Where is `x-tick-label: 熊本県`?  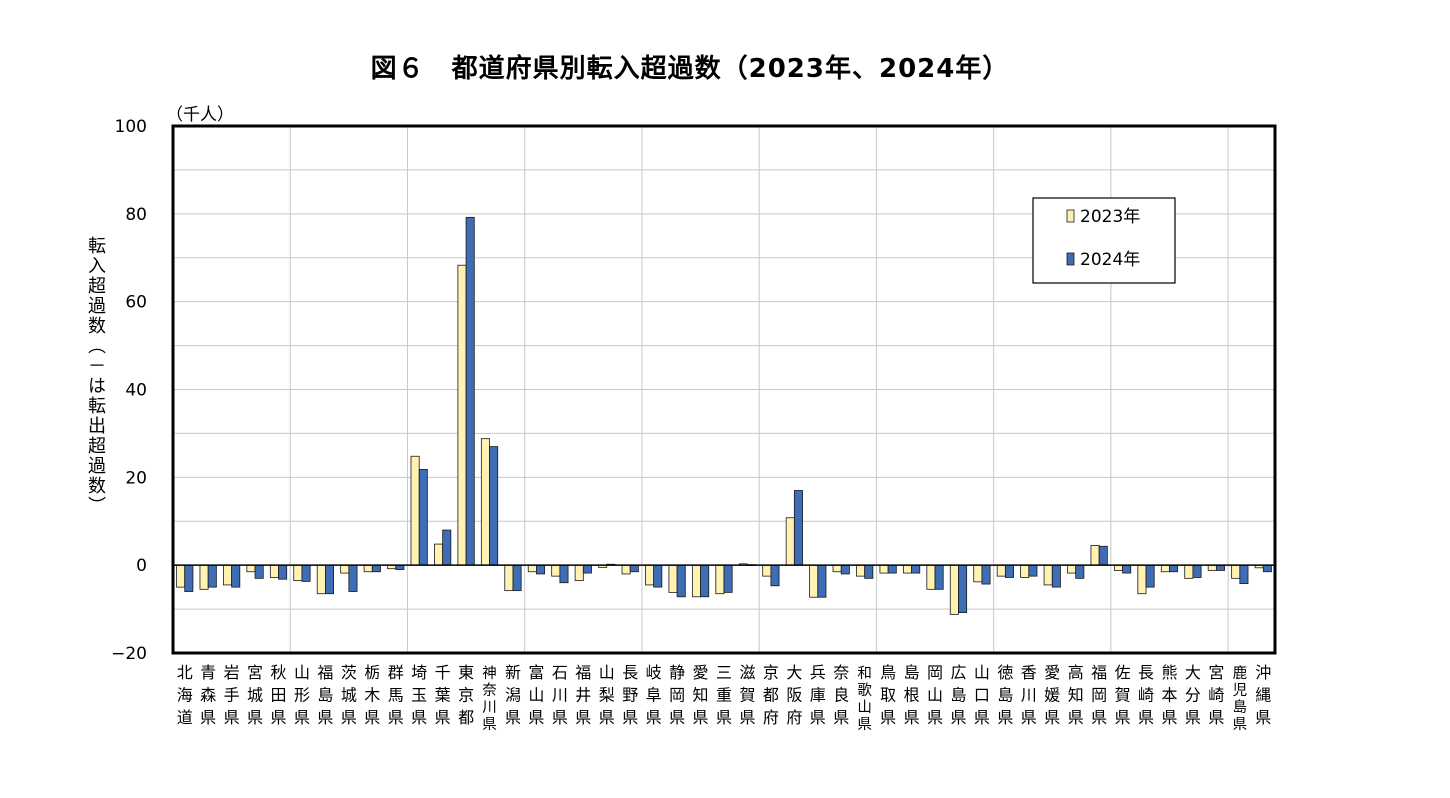
x-tick-label: 熊本県 is located at coordinates (1169, 695).